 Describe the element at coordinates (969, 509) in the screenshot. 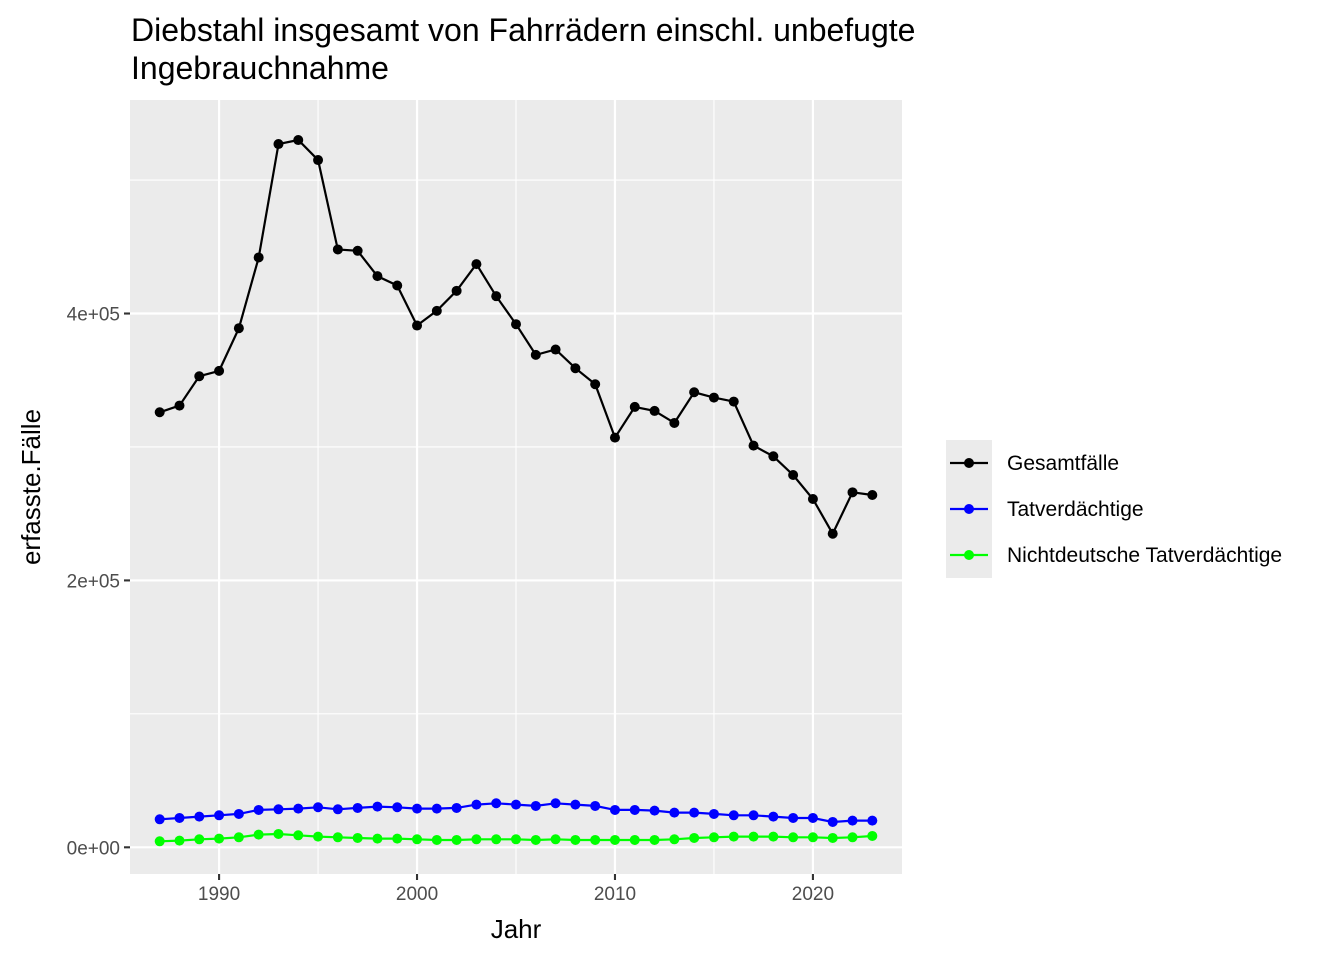

I see `legend-key-point` at that location.